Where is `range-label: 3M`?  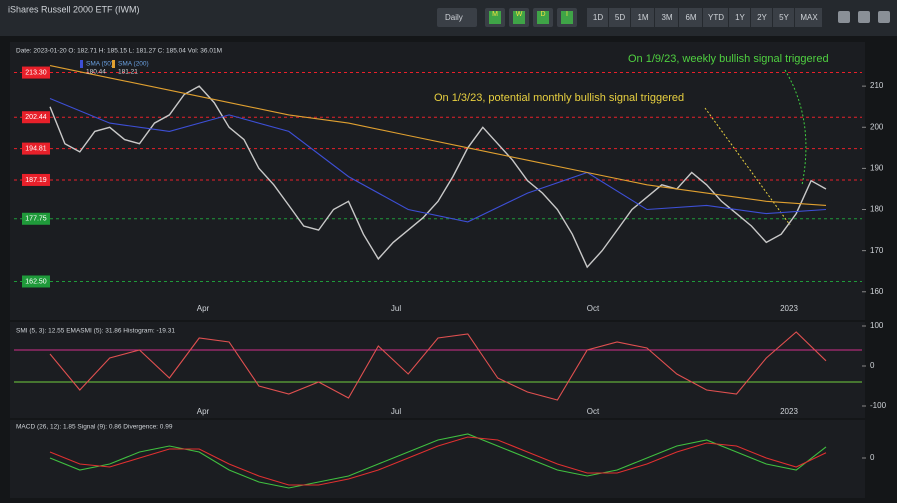
range-label: 3M is located at coordinates (666, 17).